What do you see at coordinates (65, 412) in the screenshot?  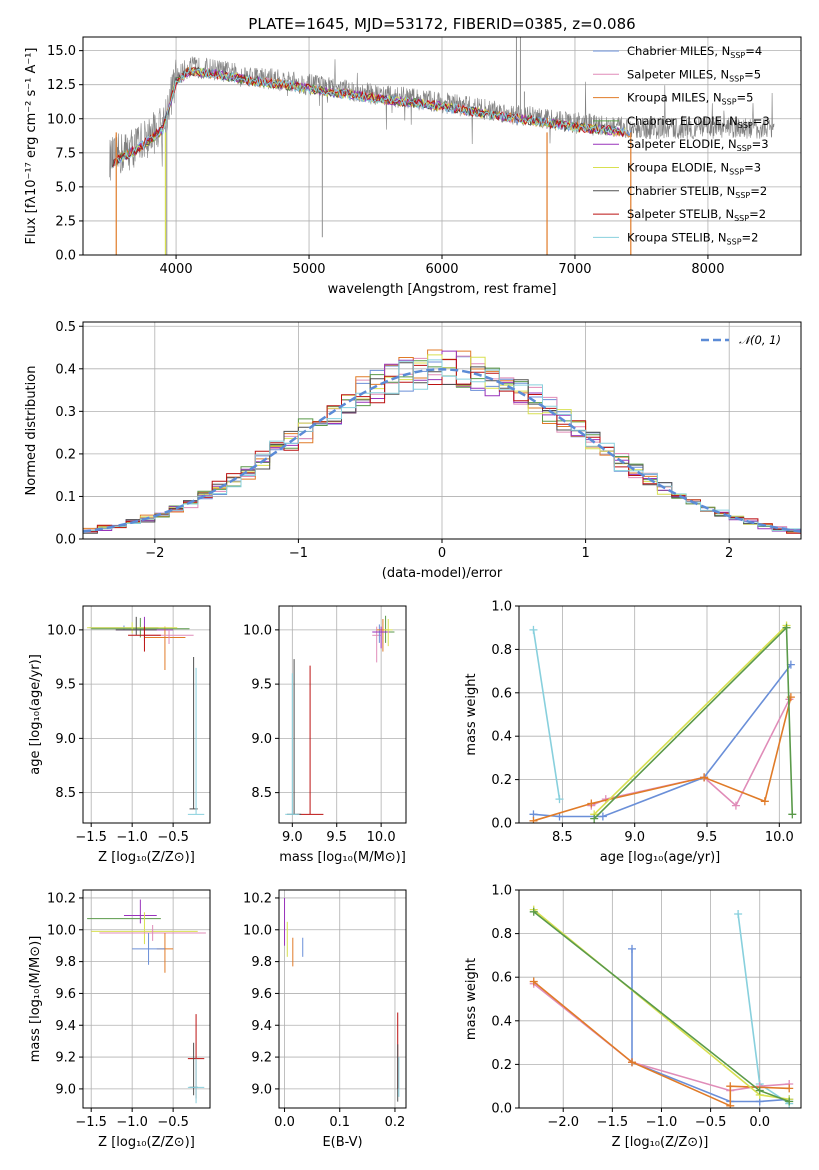 I see `y-tick-label: 0.3` at bounding box center [65, 412].